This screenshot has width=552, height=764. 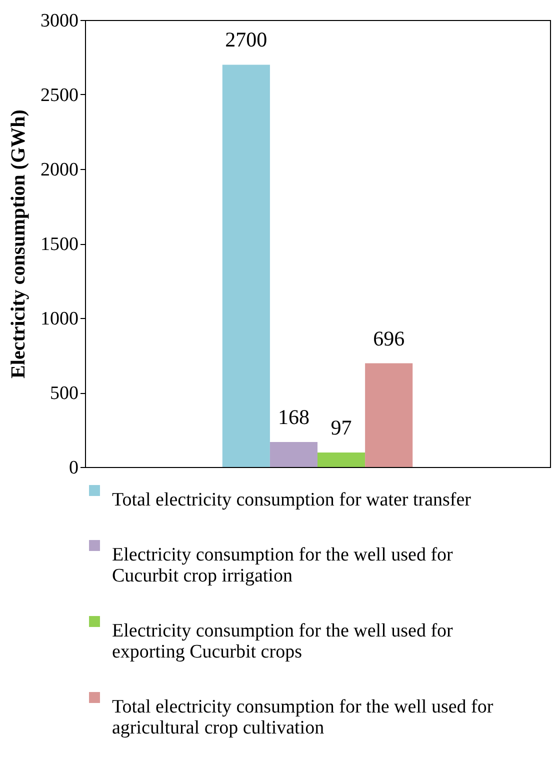 What do you see at coordinates (303, 717) in the screenshot?
I see `legend-label: Total electricity consumption for the well used for agricultural crop cultivation` at bounding box center [303, 717].